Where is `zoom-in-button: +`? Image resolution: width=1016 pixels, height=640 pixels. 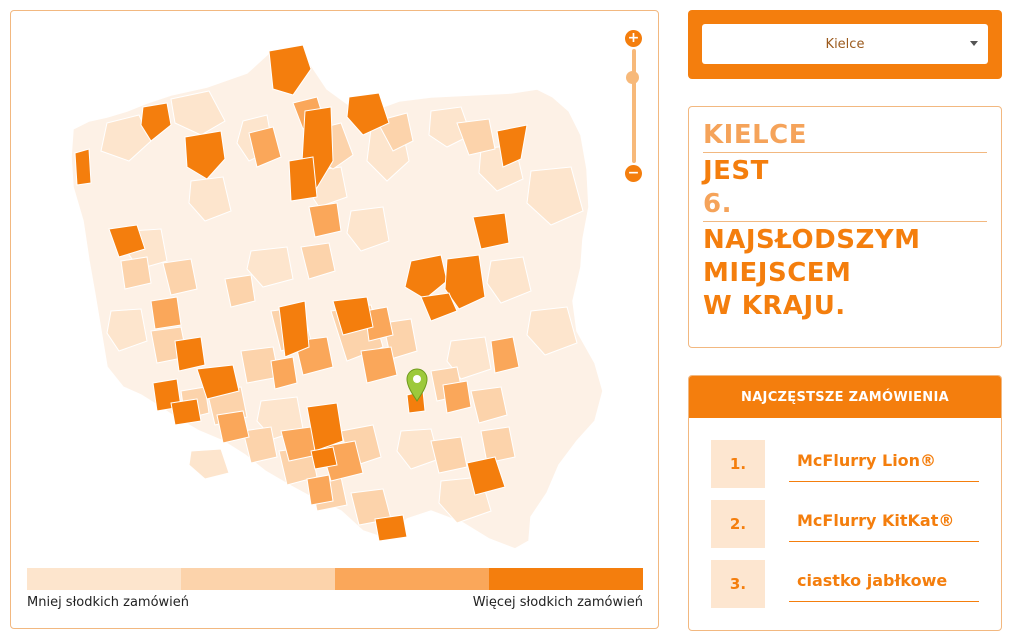
zoom-in-button: + is located at coordinates (633, 38).